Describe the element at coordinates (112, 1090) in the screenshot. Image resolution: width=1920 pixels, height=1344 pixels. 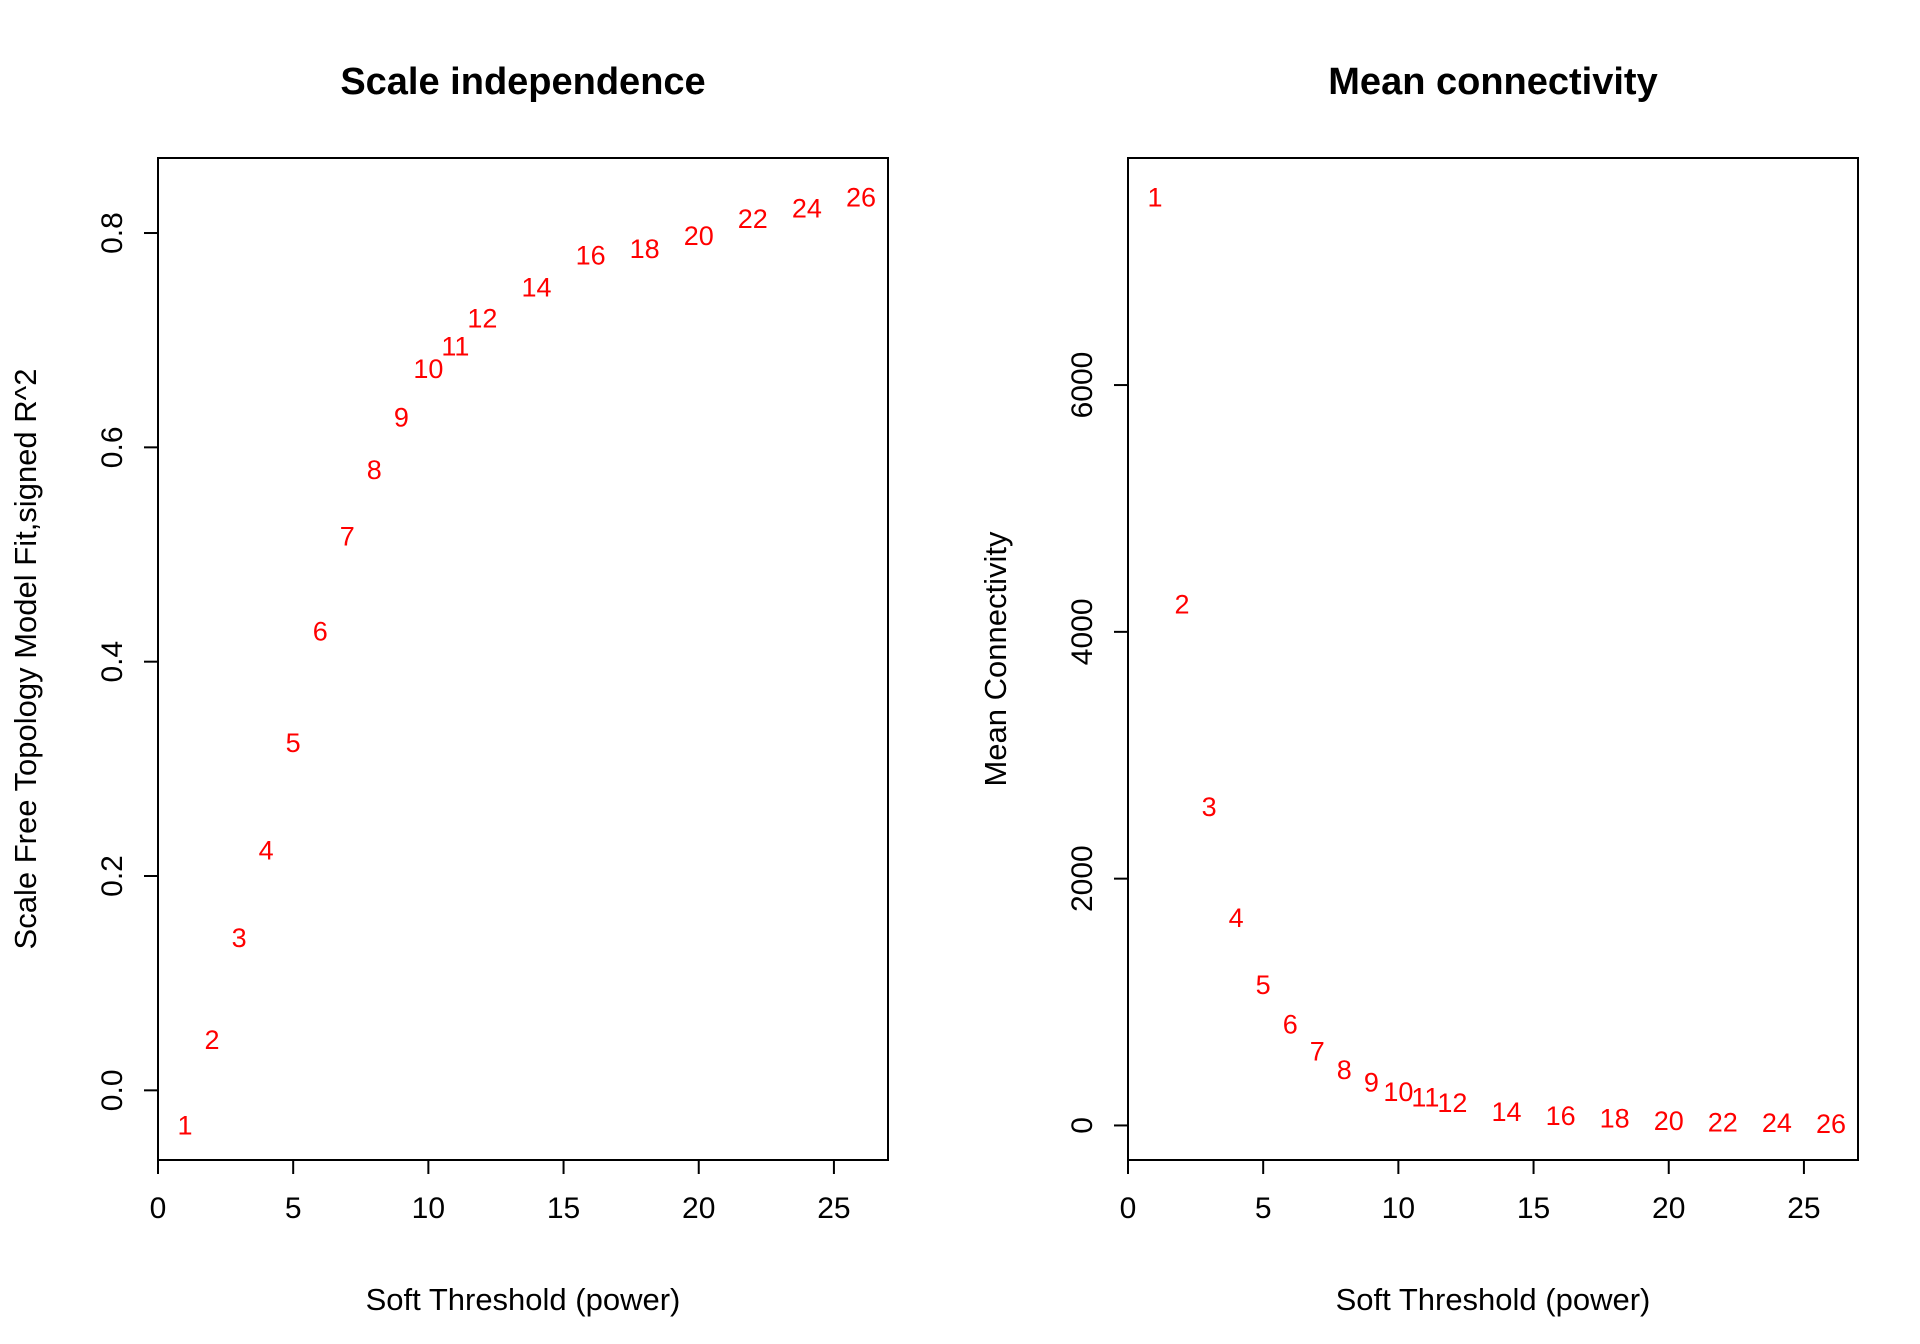
I see `y-tick-label: 0.0` at that location.